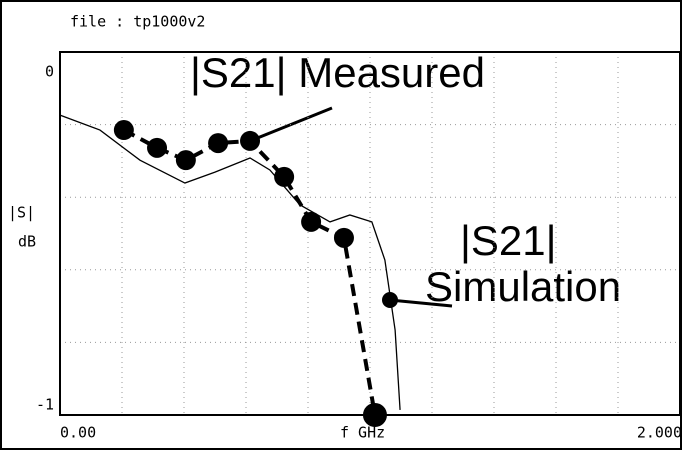  I want to click on y-tick-label: -1, so click(45, 405).